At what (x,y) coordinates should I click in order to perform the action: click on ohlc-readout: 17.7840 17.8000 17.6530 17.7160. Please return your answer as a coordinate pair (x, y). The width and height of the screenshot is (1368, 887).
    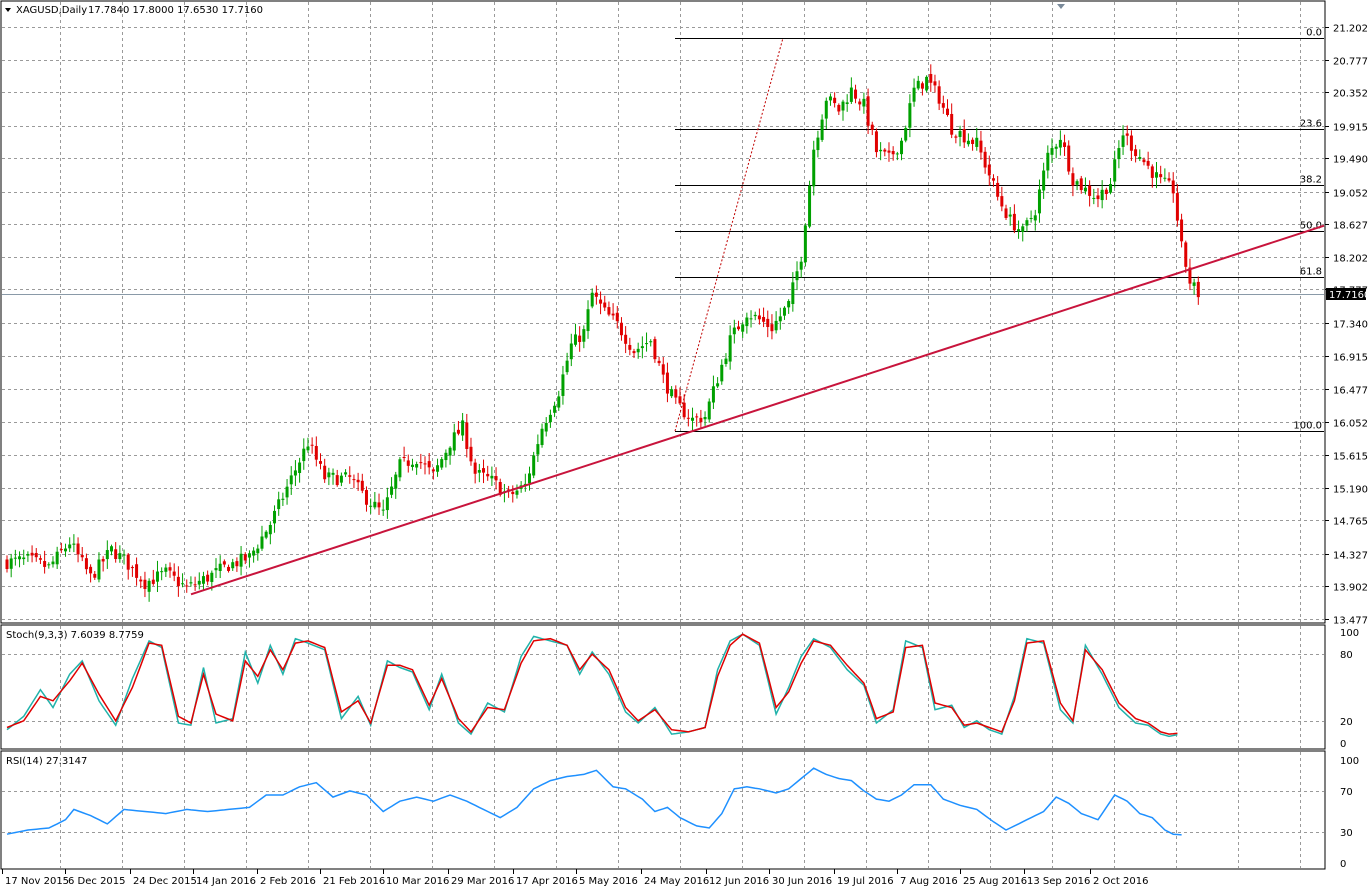
    Looking at the image, I should click on (175, 10).